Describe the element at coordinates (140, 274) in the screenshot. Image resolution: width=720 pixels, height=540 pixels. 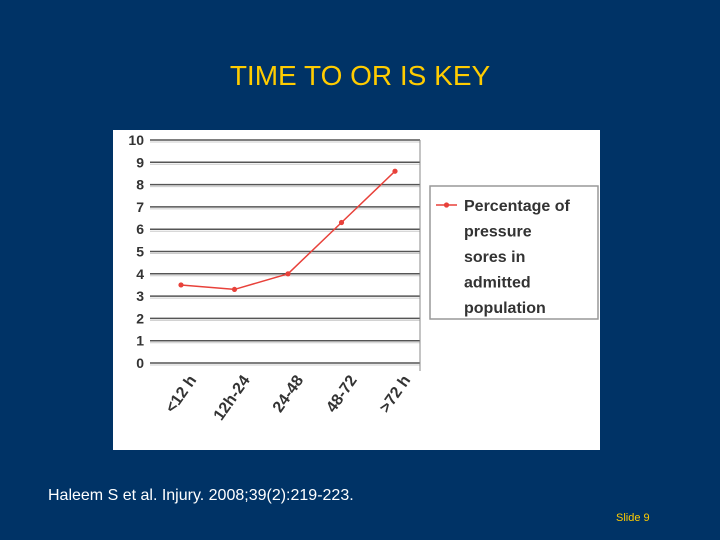
I see `y-tick-label: 4` at that location.